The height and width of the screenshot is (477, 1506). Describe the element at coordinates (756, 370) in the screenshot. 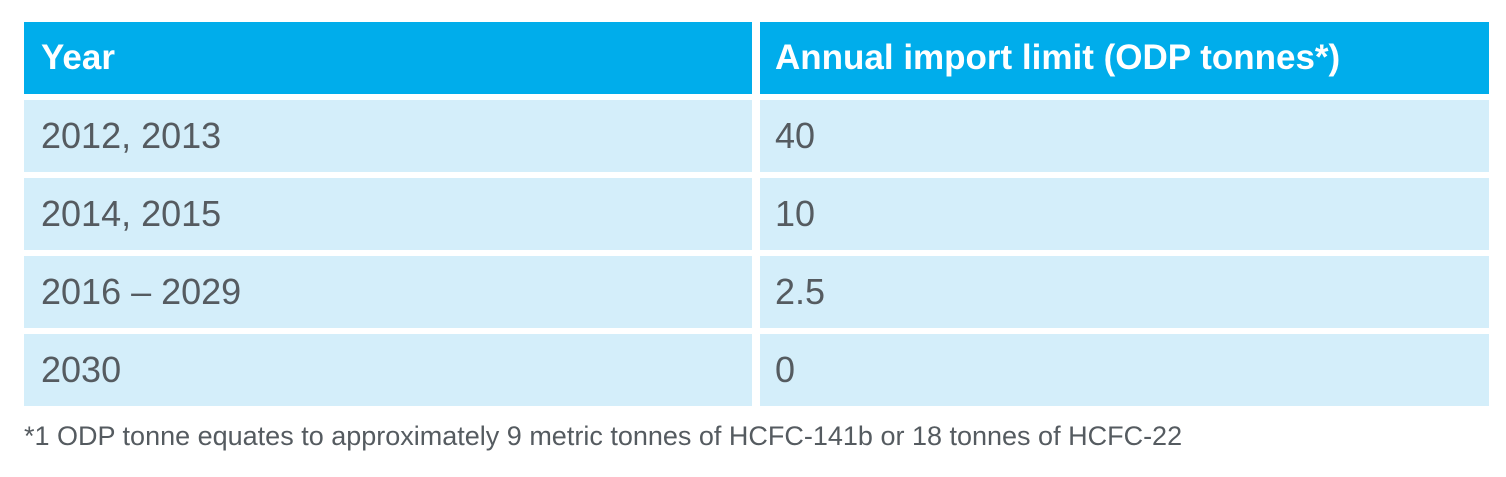

I see `table-row: 2030 0` at that location.